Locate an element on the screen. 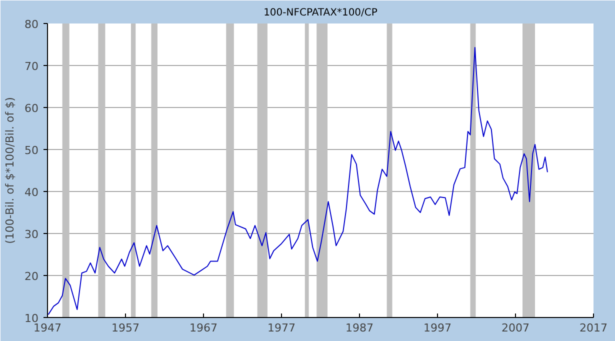 This screenshot has width=615, height=341. x-tick-label: 2017 is located at coordinates (594, 328).